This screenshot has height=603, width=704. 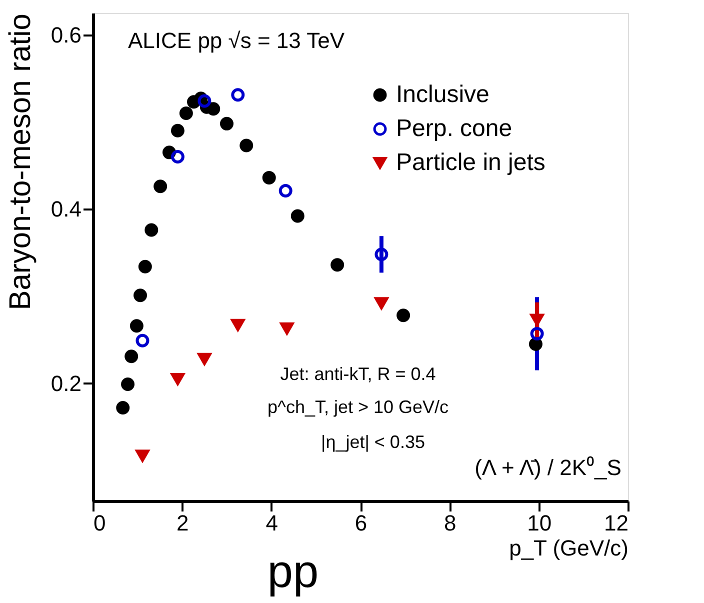 I want to click on y-tick-label: 0.6, so click(x=66, y=35).